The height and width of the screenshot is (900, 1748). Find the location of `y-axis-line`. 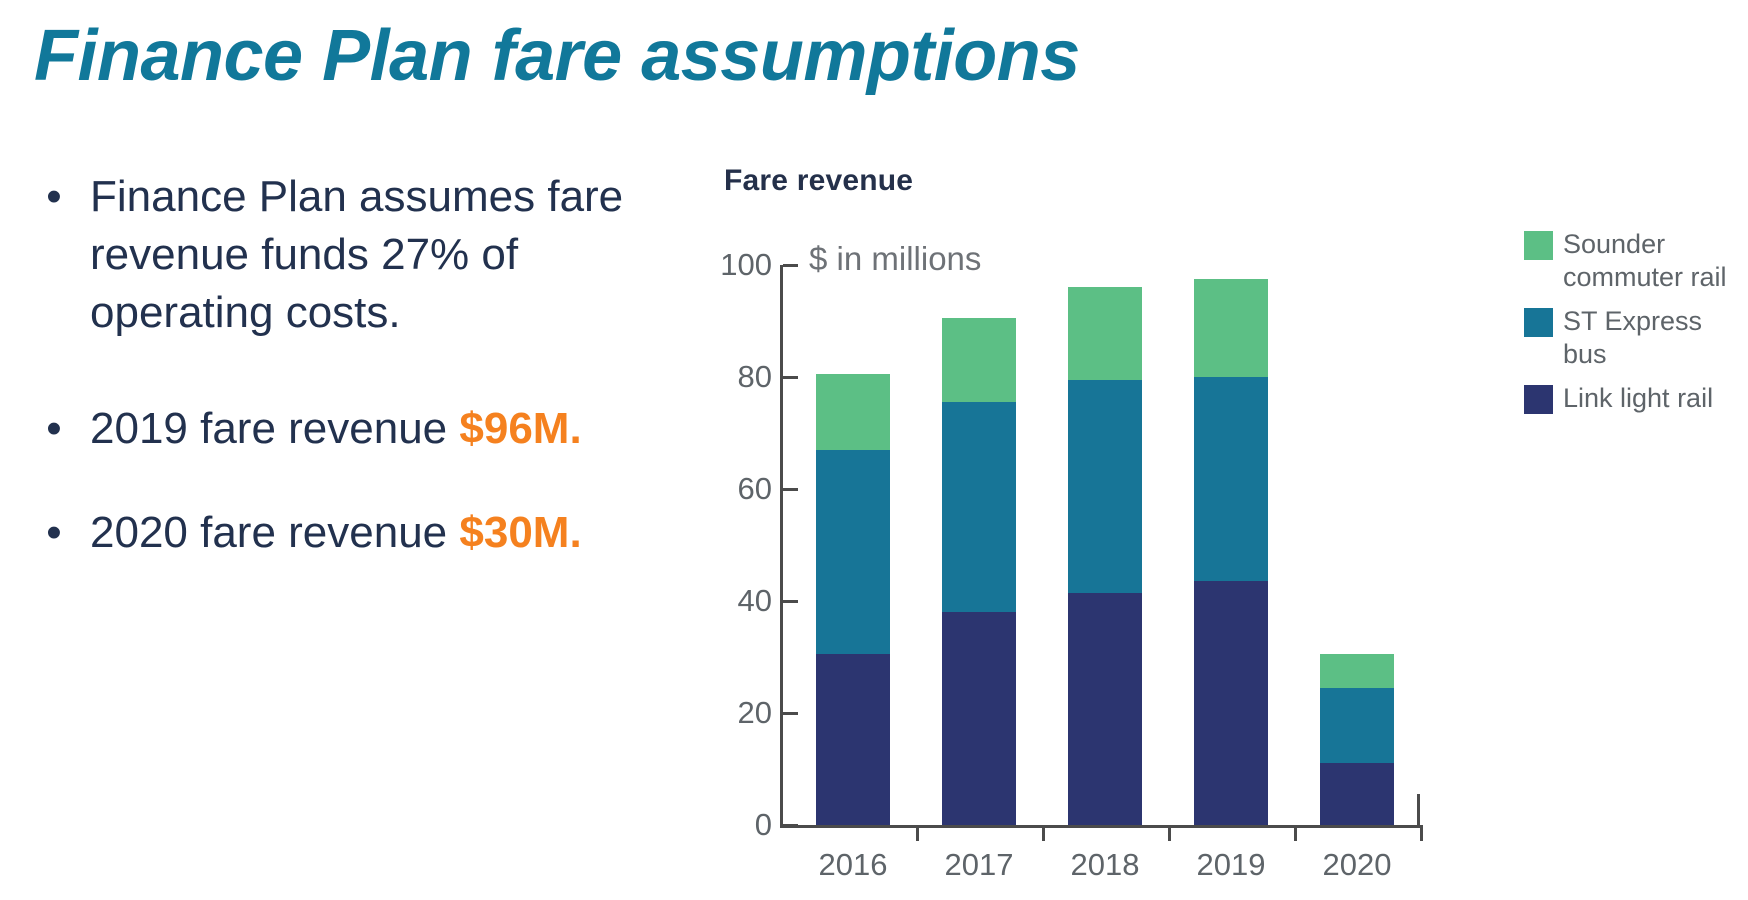

y-axis-line is located at coordinates (781, 545).